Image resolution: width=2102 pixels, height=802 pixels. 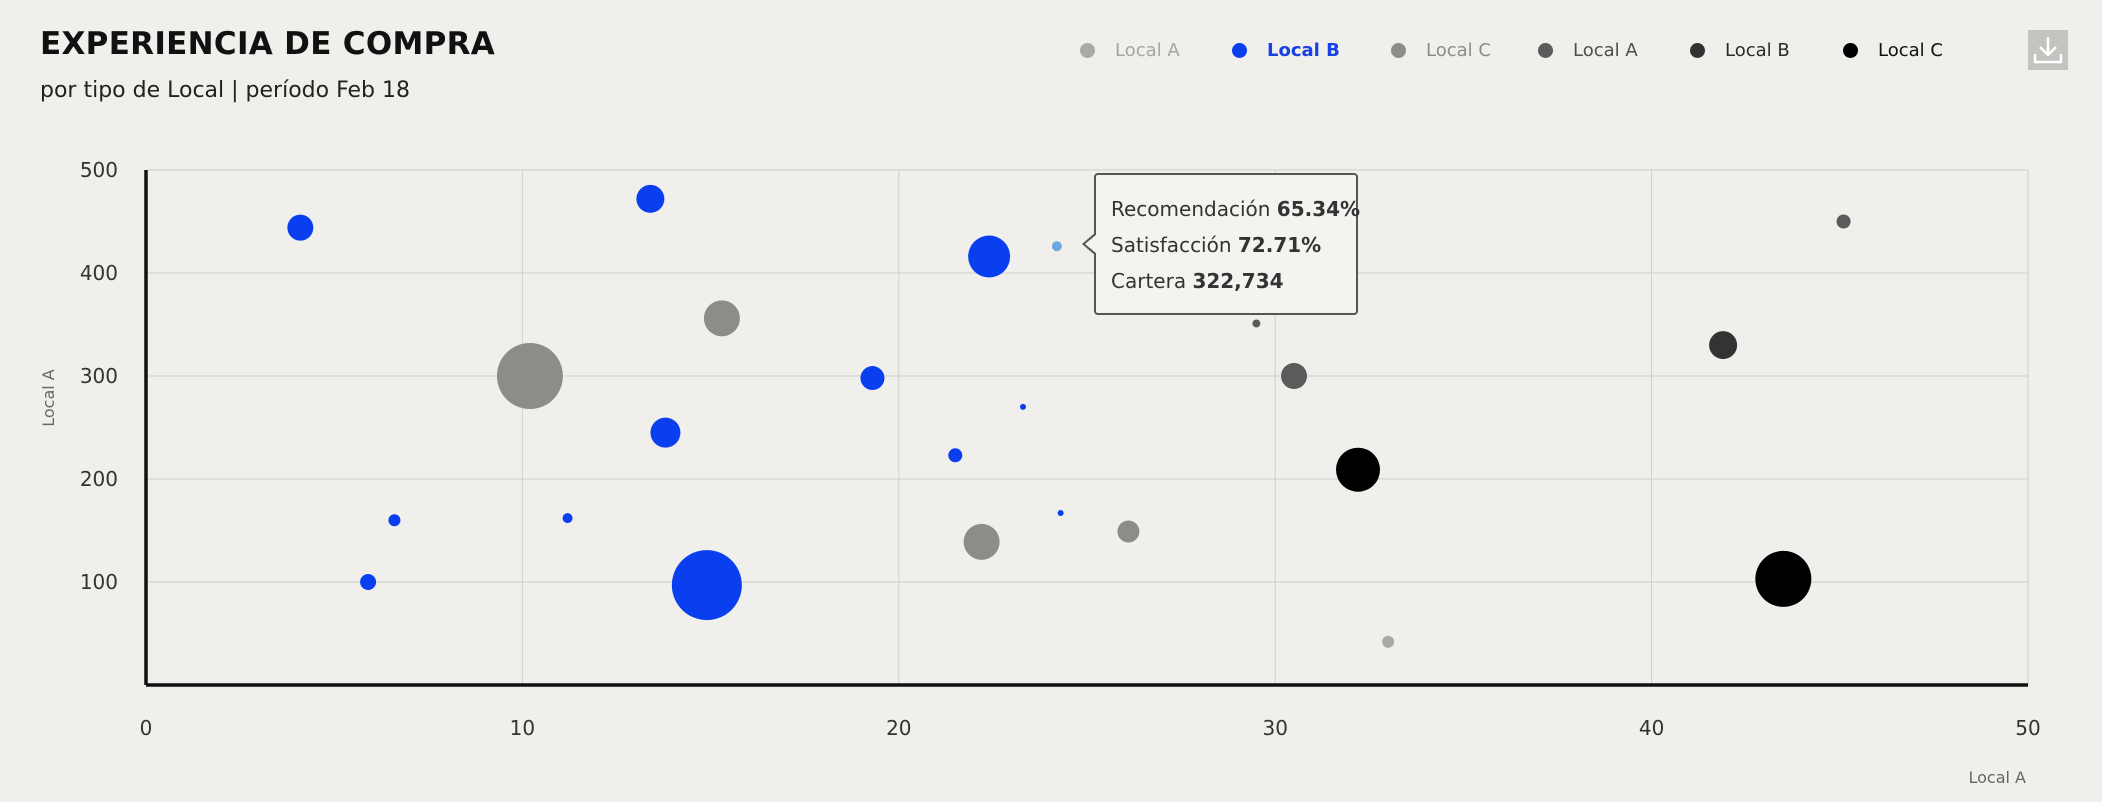 What do you see at coordinates (2027, 728) in the screenshot?
I see `x-tick-label: 50` at bounding box center [2027, 728].